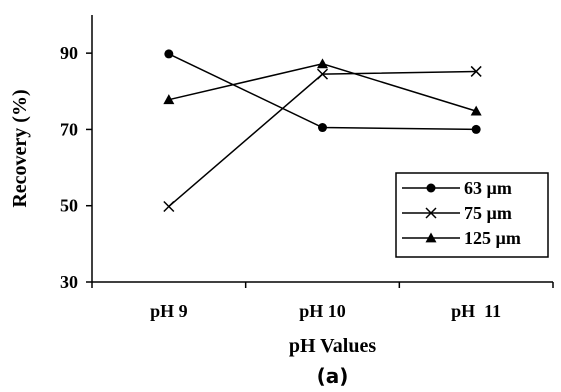 The width and height of the screenshot is (561, 392). I want to click on legend-entry: 63 µm, so click(457, 188).